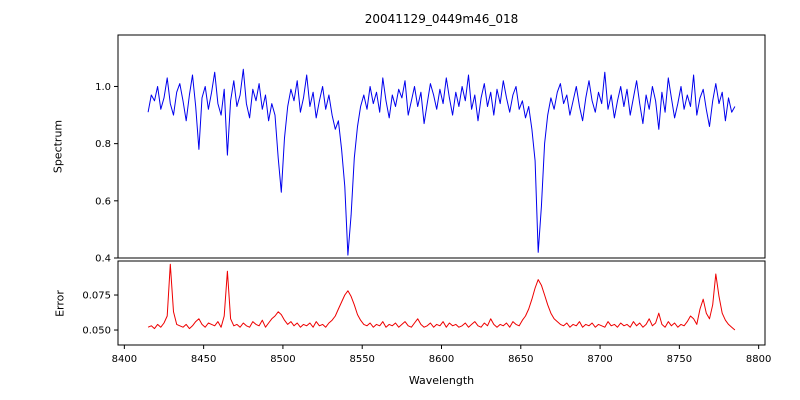 This screenshot has width=800, height=400. What do you see at coordinates (520, 359) in the screenshot?
I see `x-tick-label: 8650` at bounding box center [520, 359].